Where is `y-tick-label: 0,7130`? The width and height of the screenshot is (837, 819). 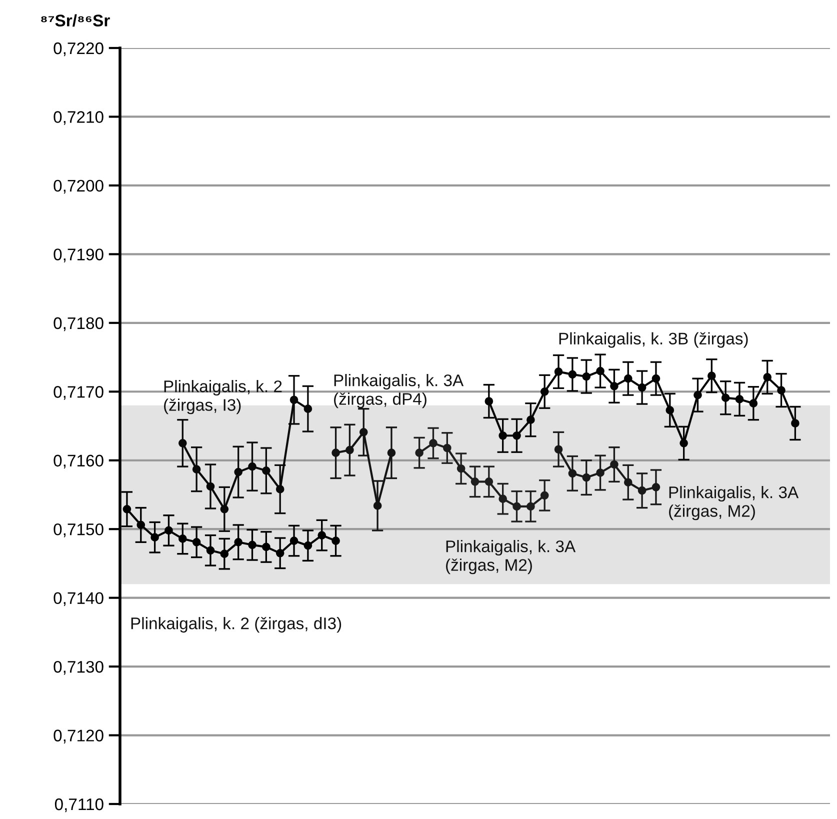 y-tick-label: 0,7130 is located at coordinates (79, 667).